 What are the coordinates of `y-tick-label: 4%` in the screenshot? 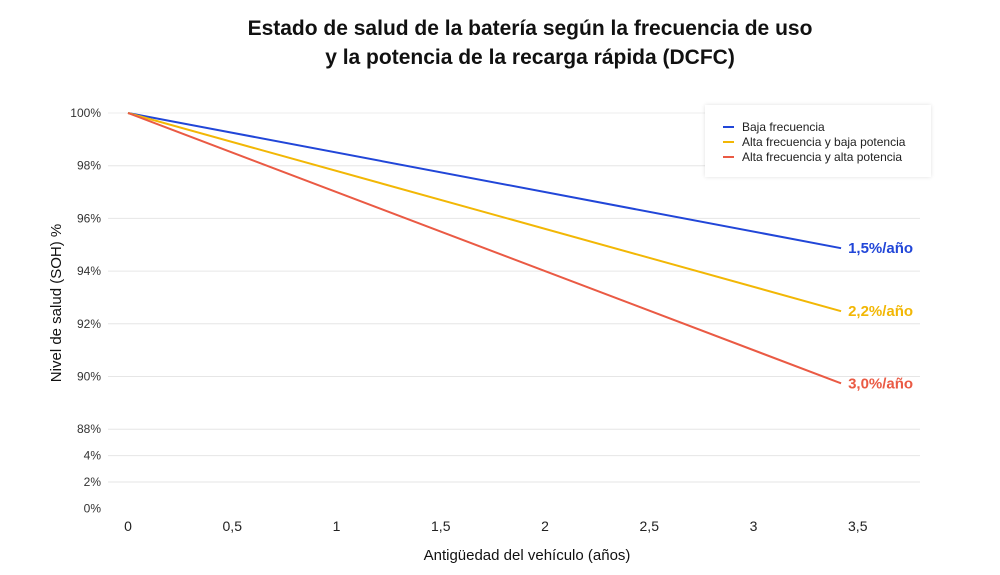 It's located at (93, 456).